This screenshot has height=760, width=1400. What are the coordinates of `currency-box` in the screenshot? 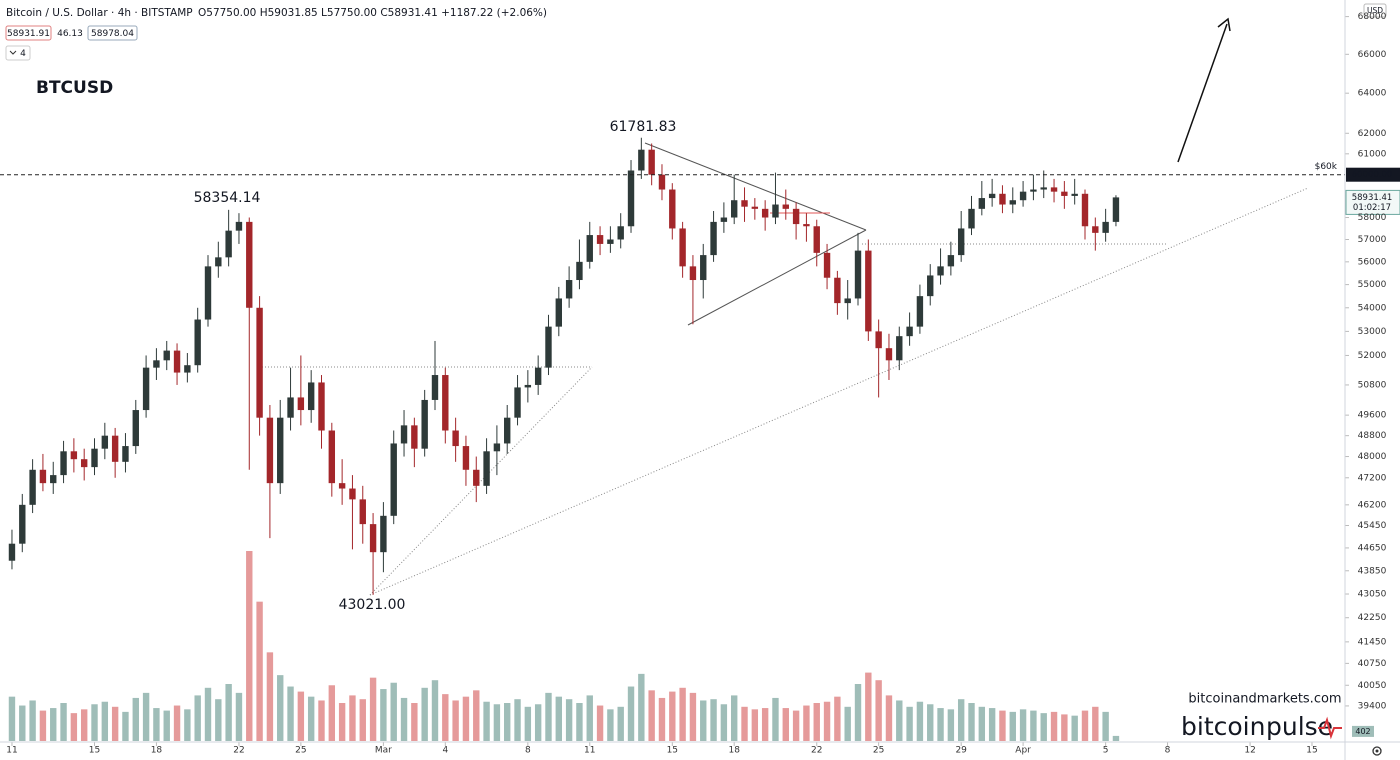 It's located at (1375, 10).